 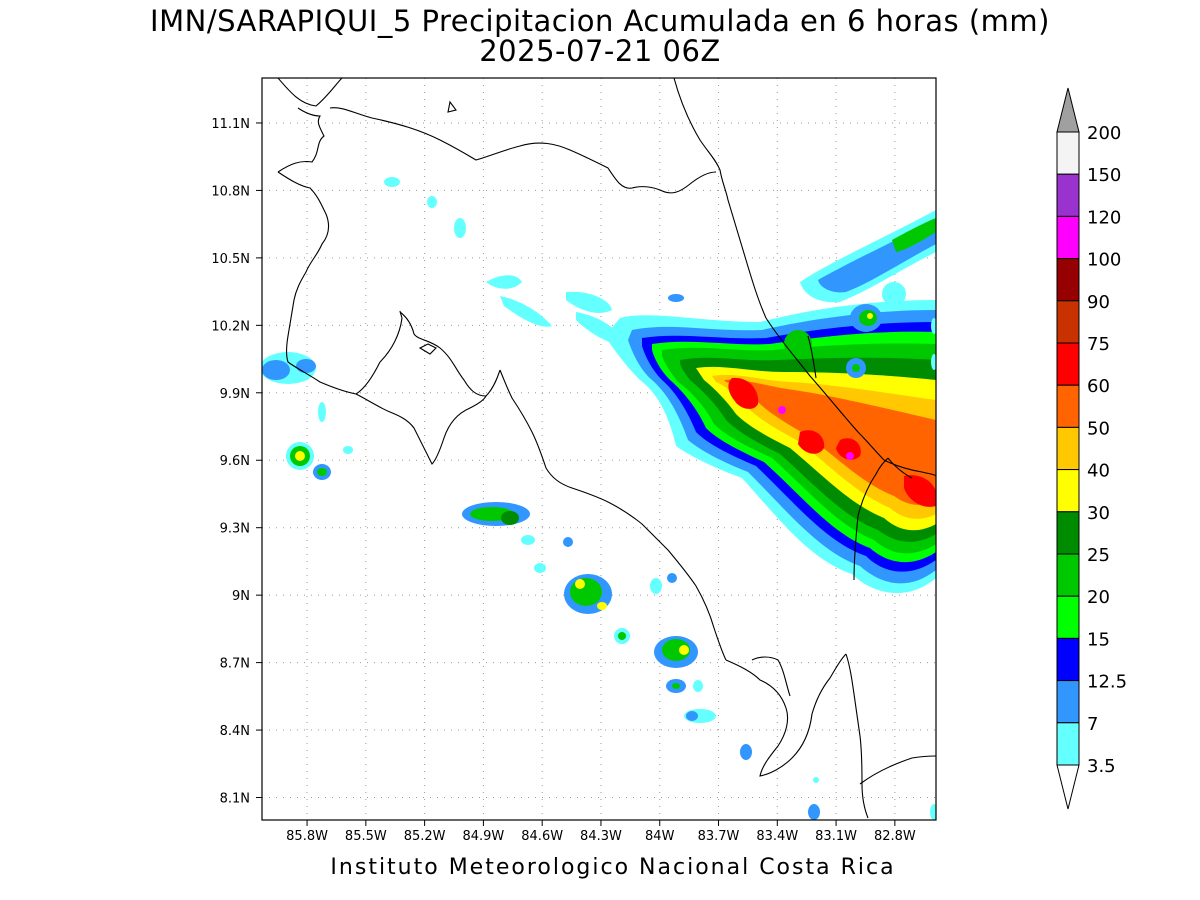 What do you see at coordinates (235, 394) in the screenshot?
I see `y-tick-label: 9.9N` at bounding box center [235, 394].